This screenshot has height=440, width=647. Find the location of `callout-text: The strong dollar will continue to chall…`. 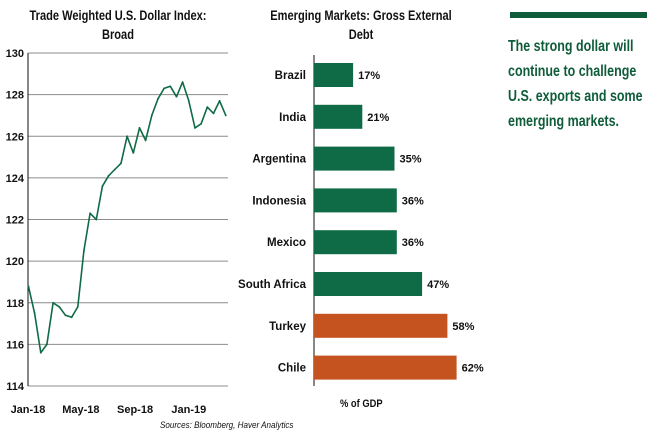

callout-text: The strong dollar will continue to chall… is located at coordinates (575, 84).